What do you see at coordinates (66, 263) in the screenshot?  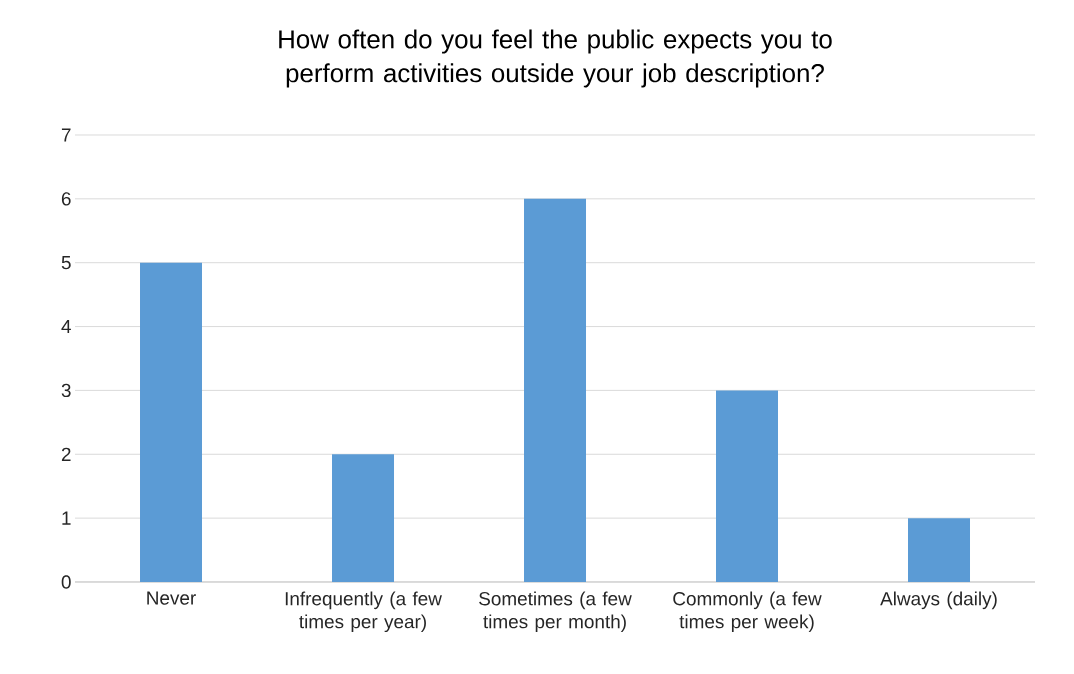 I see `y-tick-label: 5` at bounding box center [66, 263].